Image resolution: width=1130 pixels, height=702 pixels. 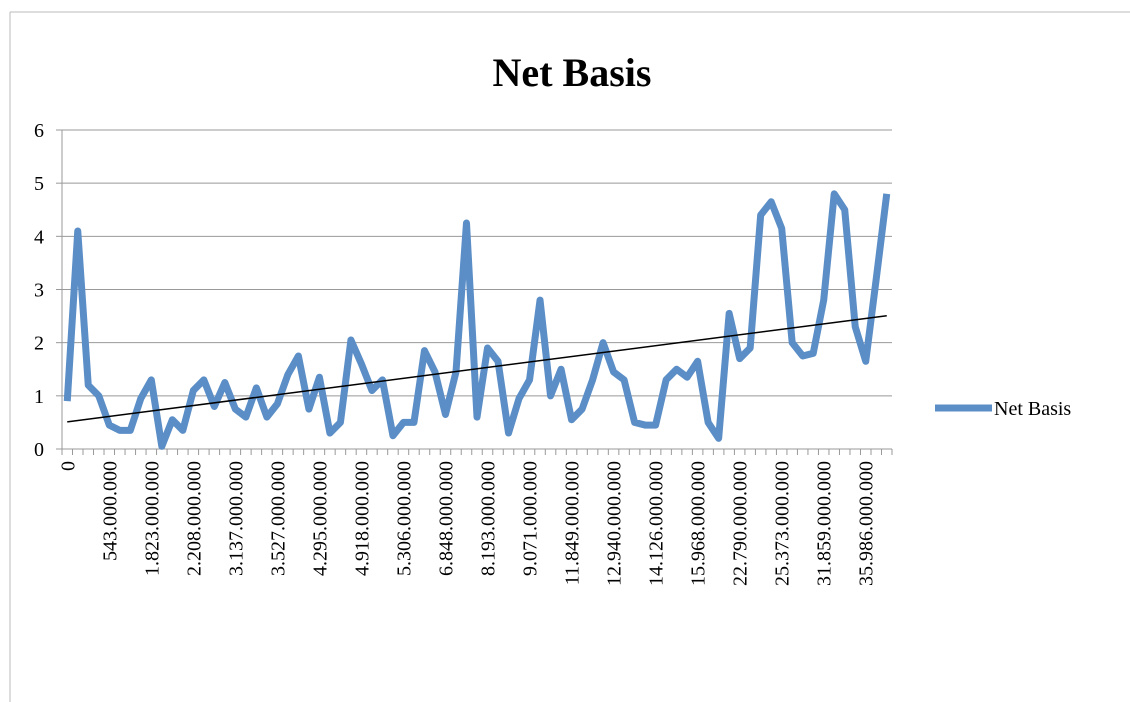 What do you see at coordinates (39, 184) in the screenshot?
I see `y-tick-label: 5` at bounding box center [39, 184].